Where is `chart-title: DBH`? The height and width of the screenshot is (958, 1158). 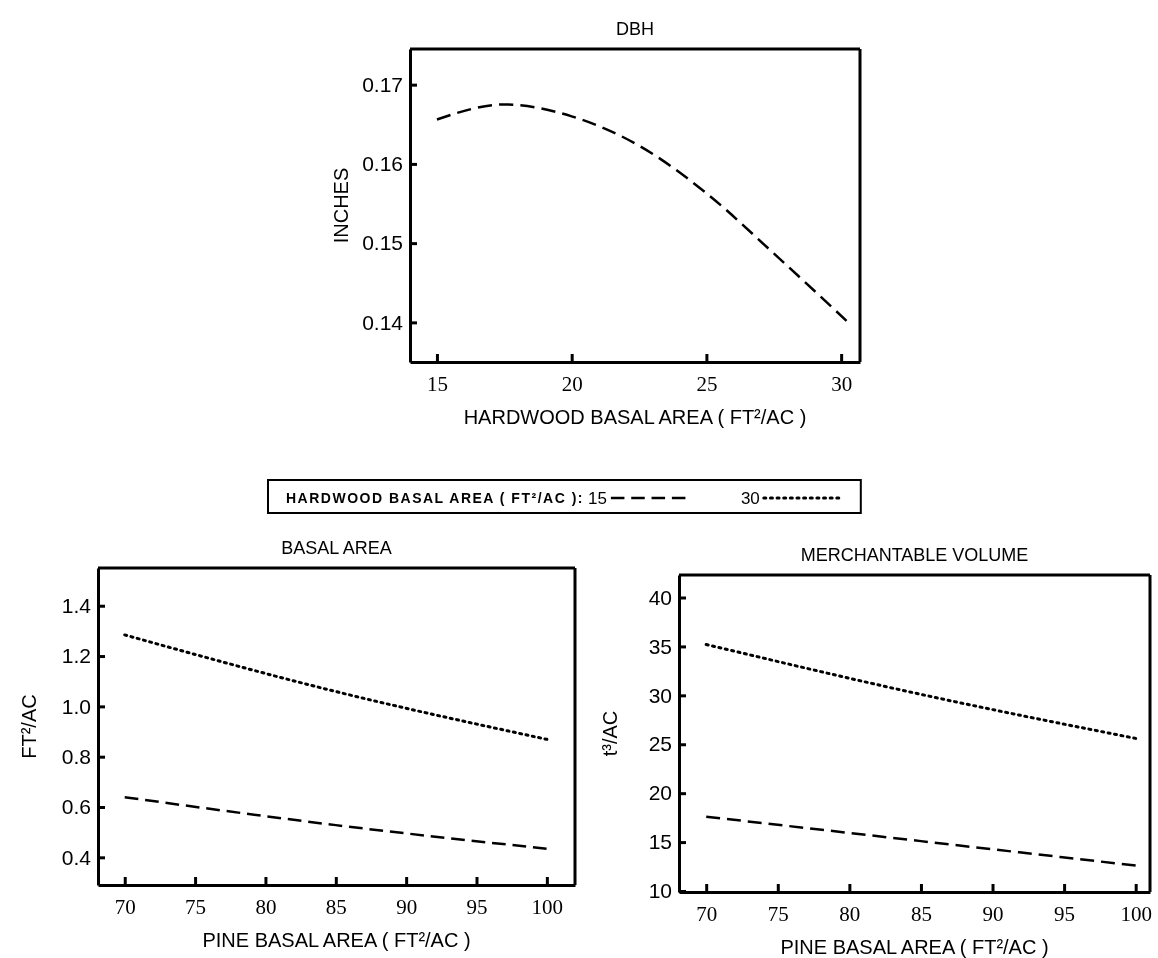 chart-title: DBH is located at coordinates (635, 29).